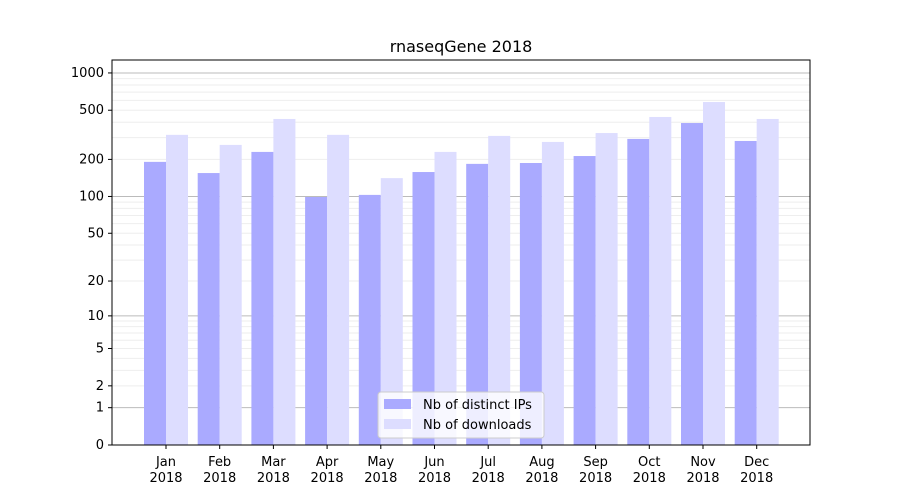 This screenshot has height=500, width=900. What do you see at coordinates (95, 233) in the screenshot?
I see `y-tick-label: 50` at bounding box center [95, 233].